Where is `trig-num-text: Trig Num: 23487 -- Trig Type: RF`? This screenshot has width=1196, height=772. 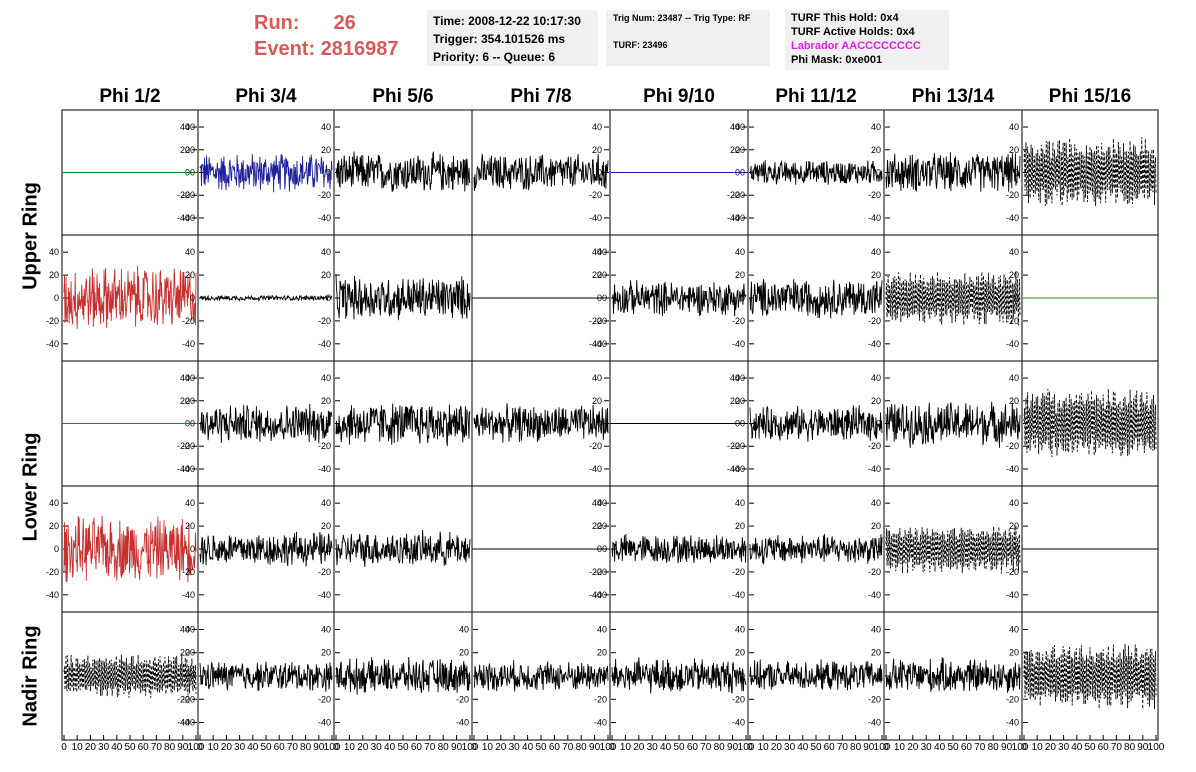 trig-num-text: Trig Num: 23487 -- Trig Type: RF is located at coordinates (682, 18).